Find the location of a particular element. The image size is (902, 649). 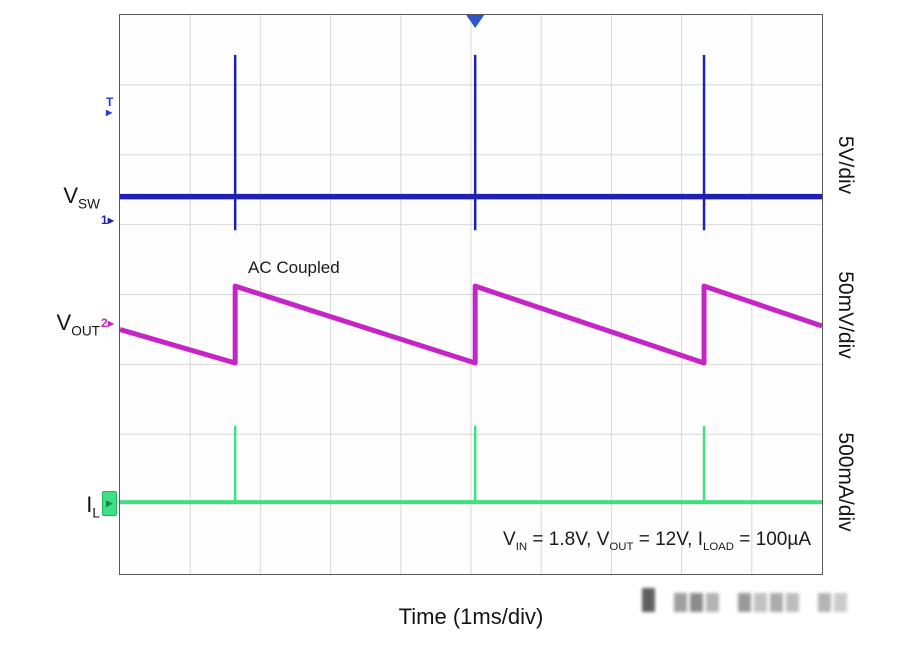

vsw-scale-label: 5V/div is located at coordinates (845, 165).